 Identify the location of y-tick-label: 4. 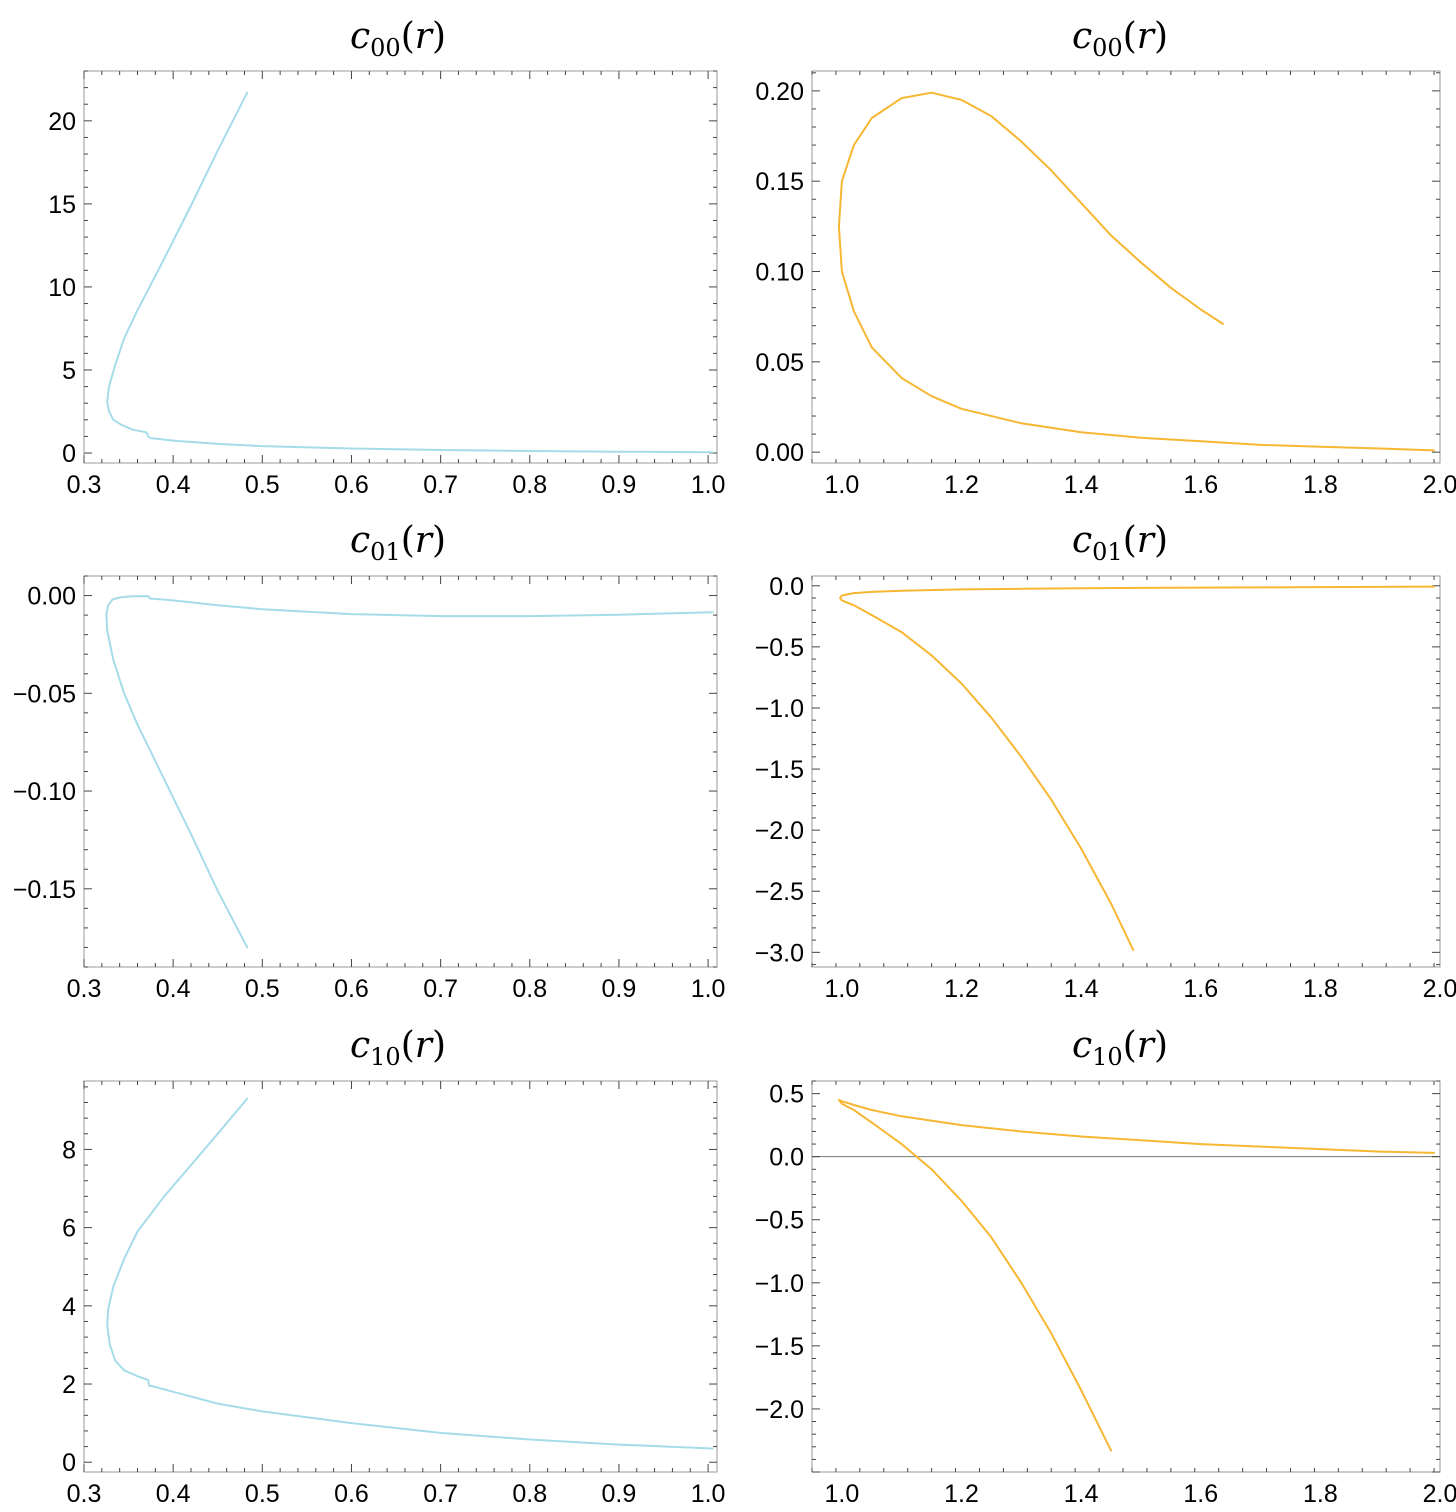
(69, 1307).